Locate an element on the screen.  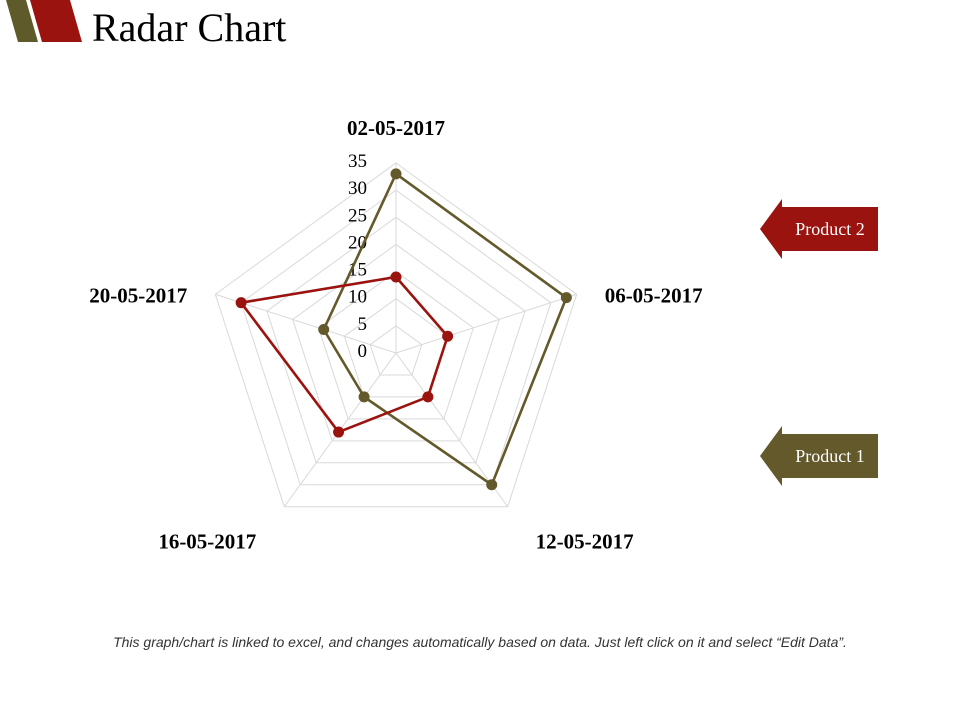
tick-label: 30 is located at coordinates (357, 188).